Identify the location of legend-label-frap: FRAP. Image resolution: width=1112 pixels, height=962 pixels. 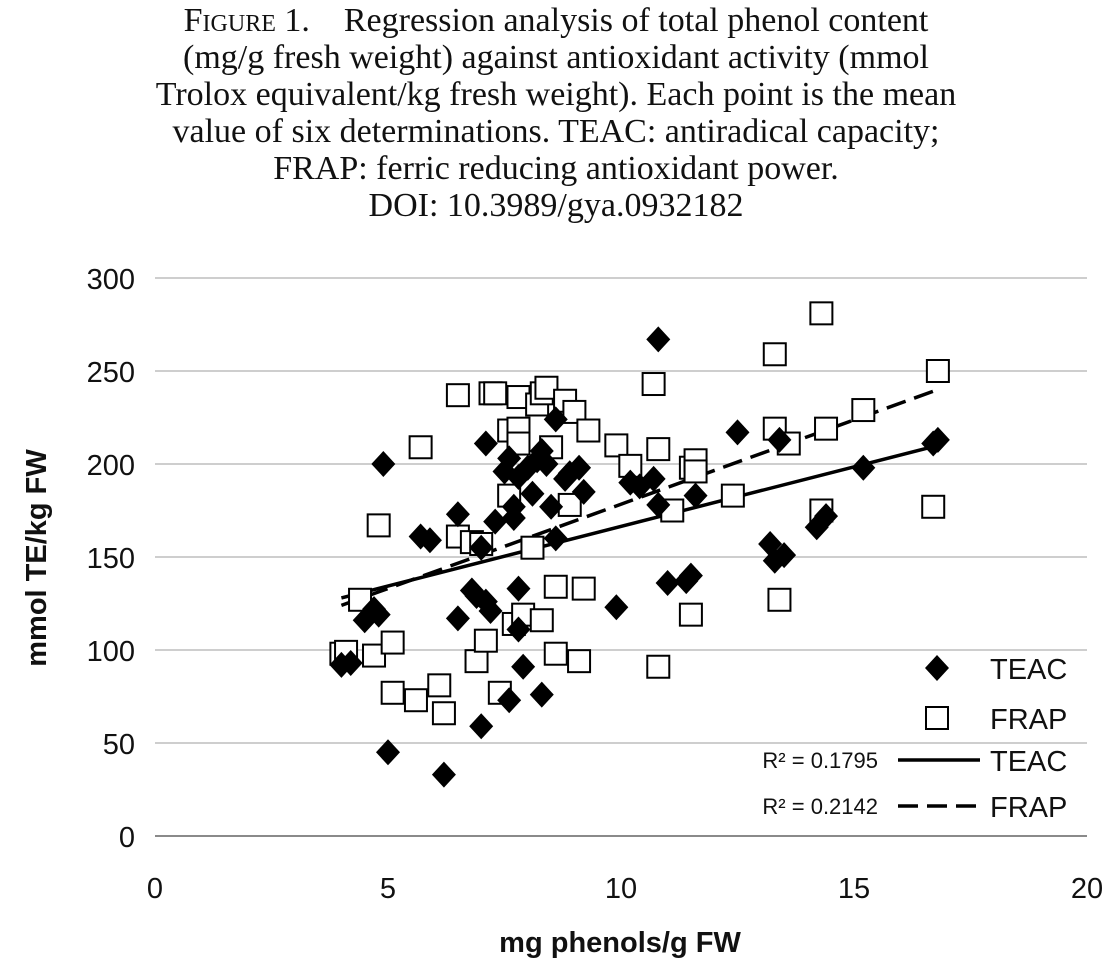
(1028, 720).